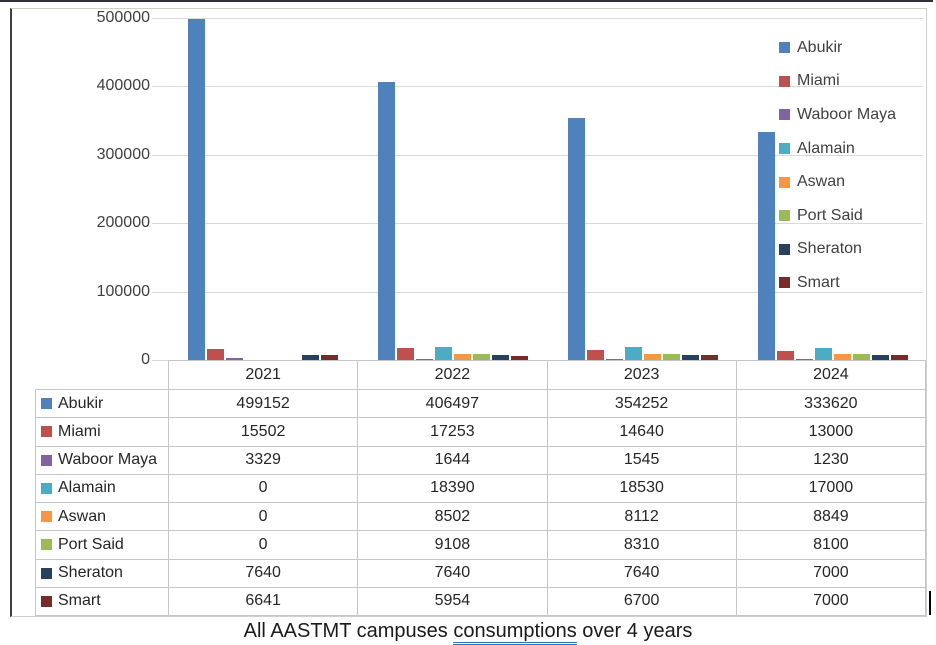 Image resolution: width=936 pixels, height=645 pixels. I want to click on table-row-abukir: Abukir 499152 406497 354252 333620, so click(481, 403).